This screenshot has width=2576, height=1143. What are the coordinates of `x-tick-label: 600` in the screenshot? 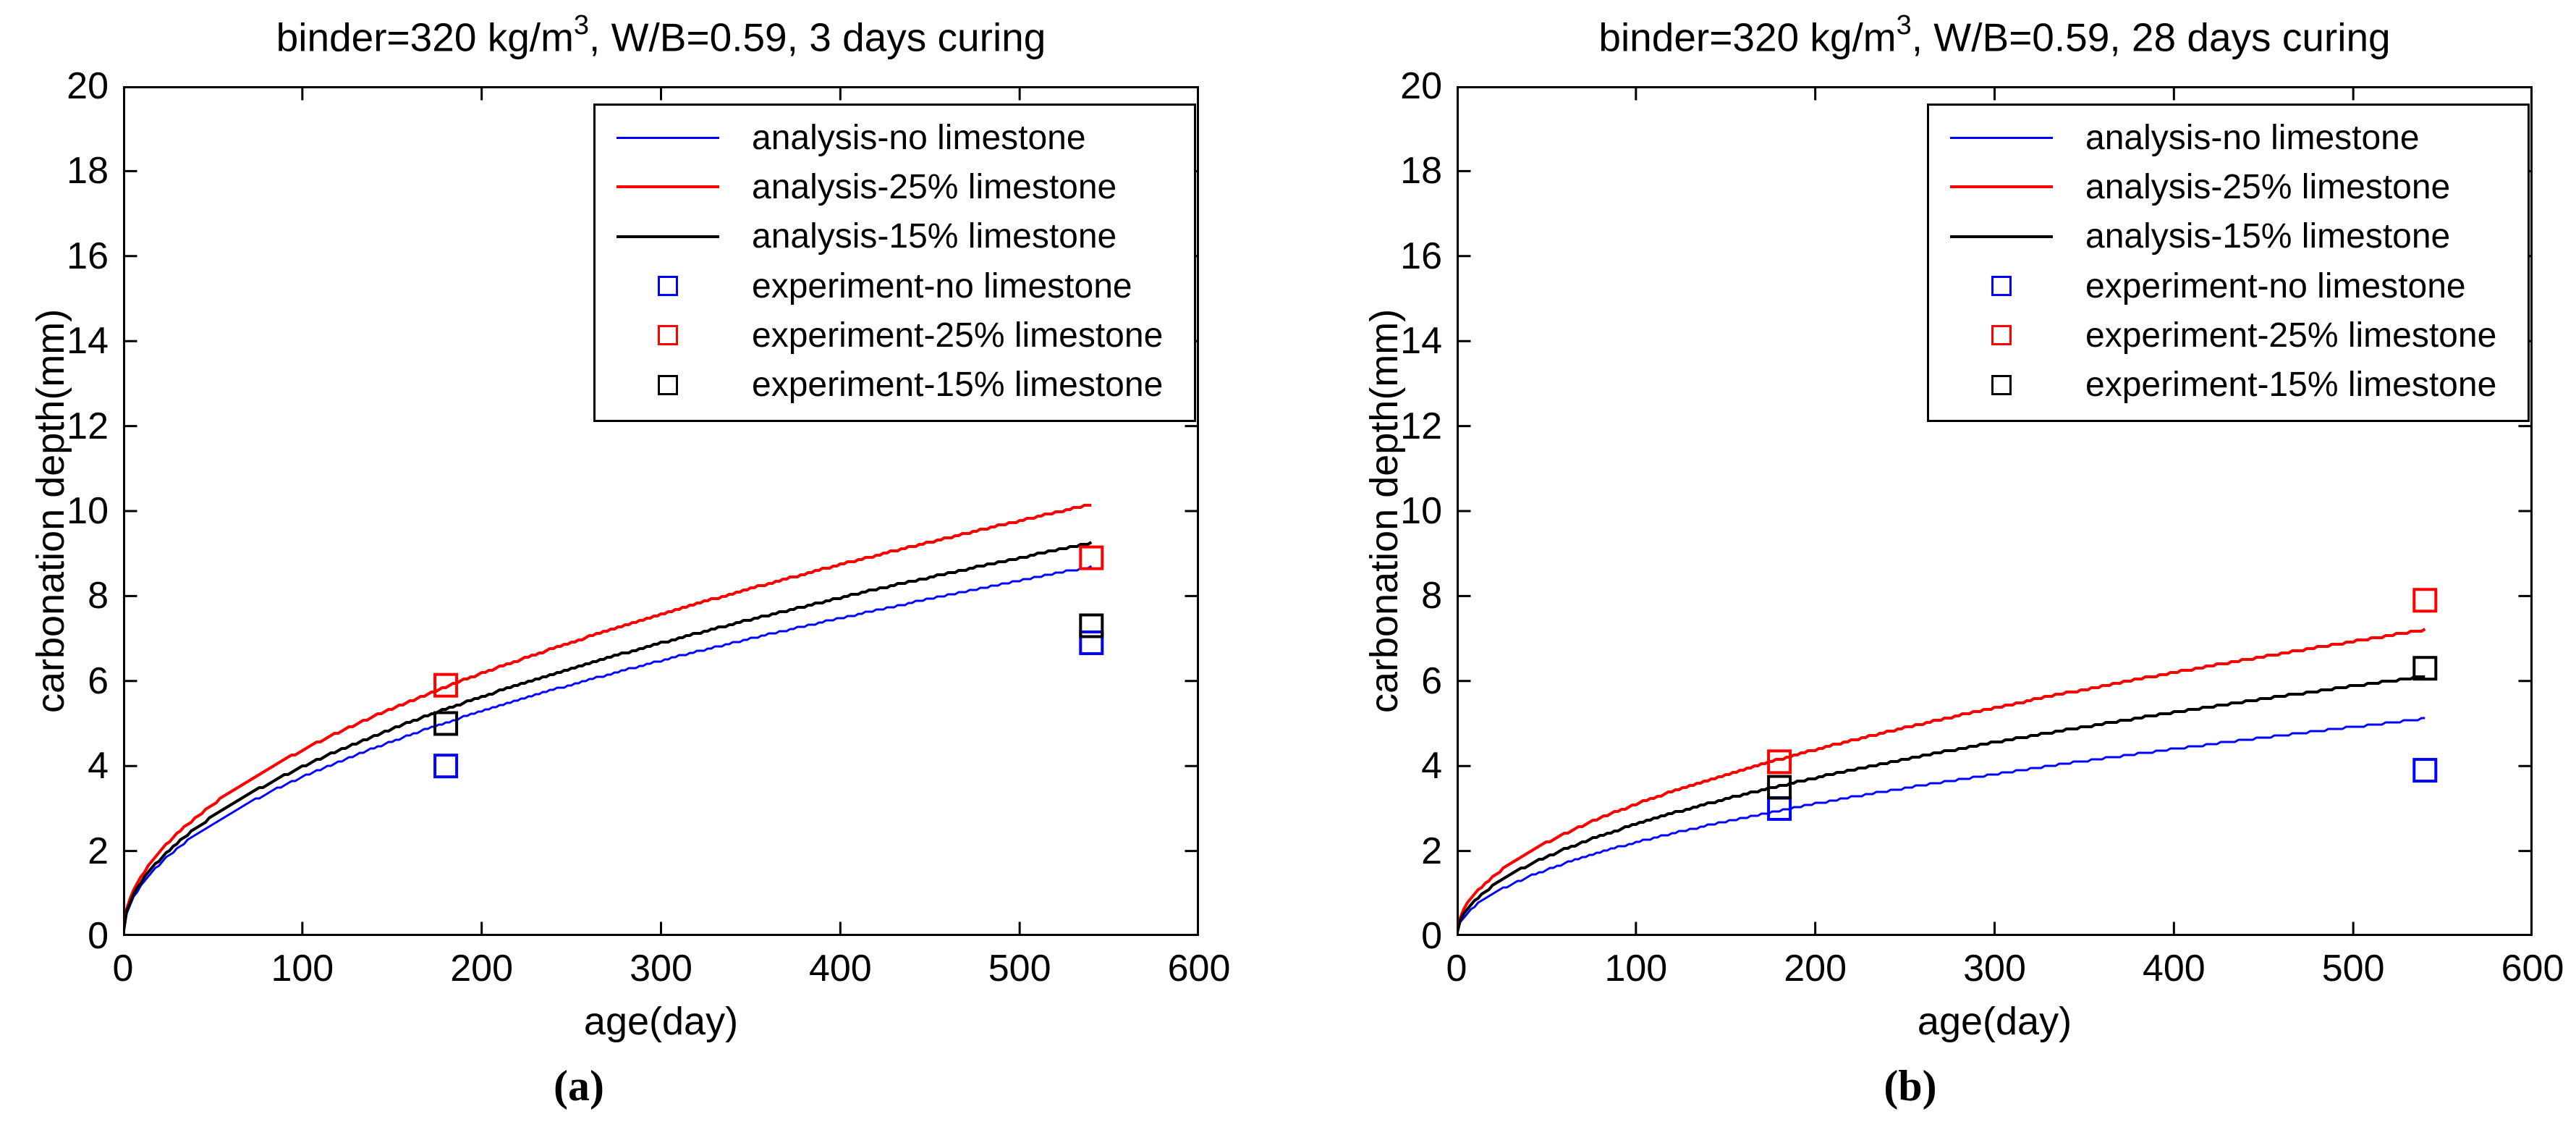 It's located at (2532, 969).